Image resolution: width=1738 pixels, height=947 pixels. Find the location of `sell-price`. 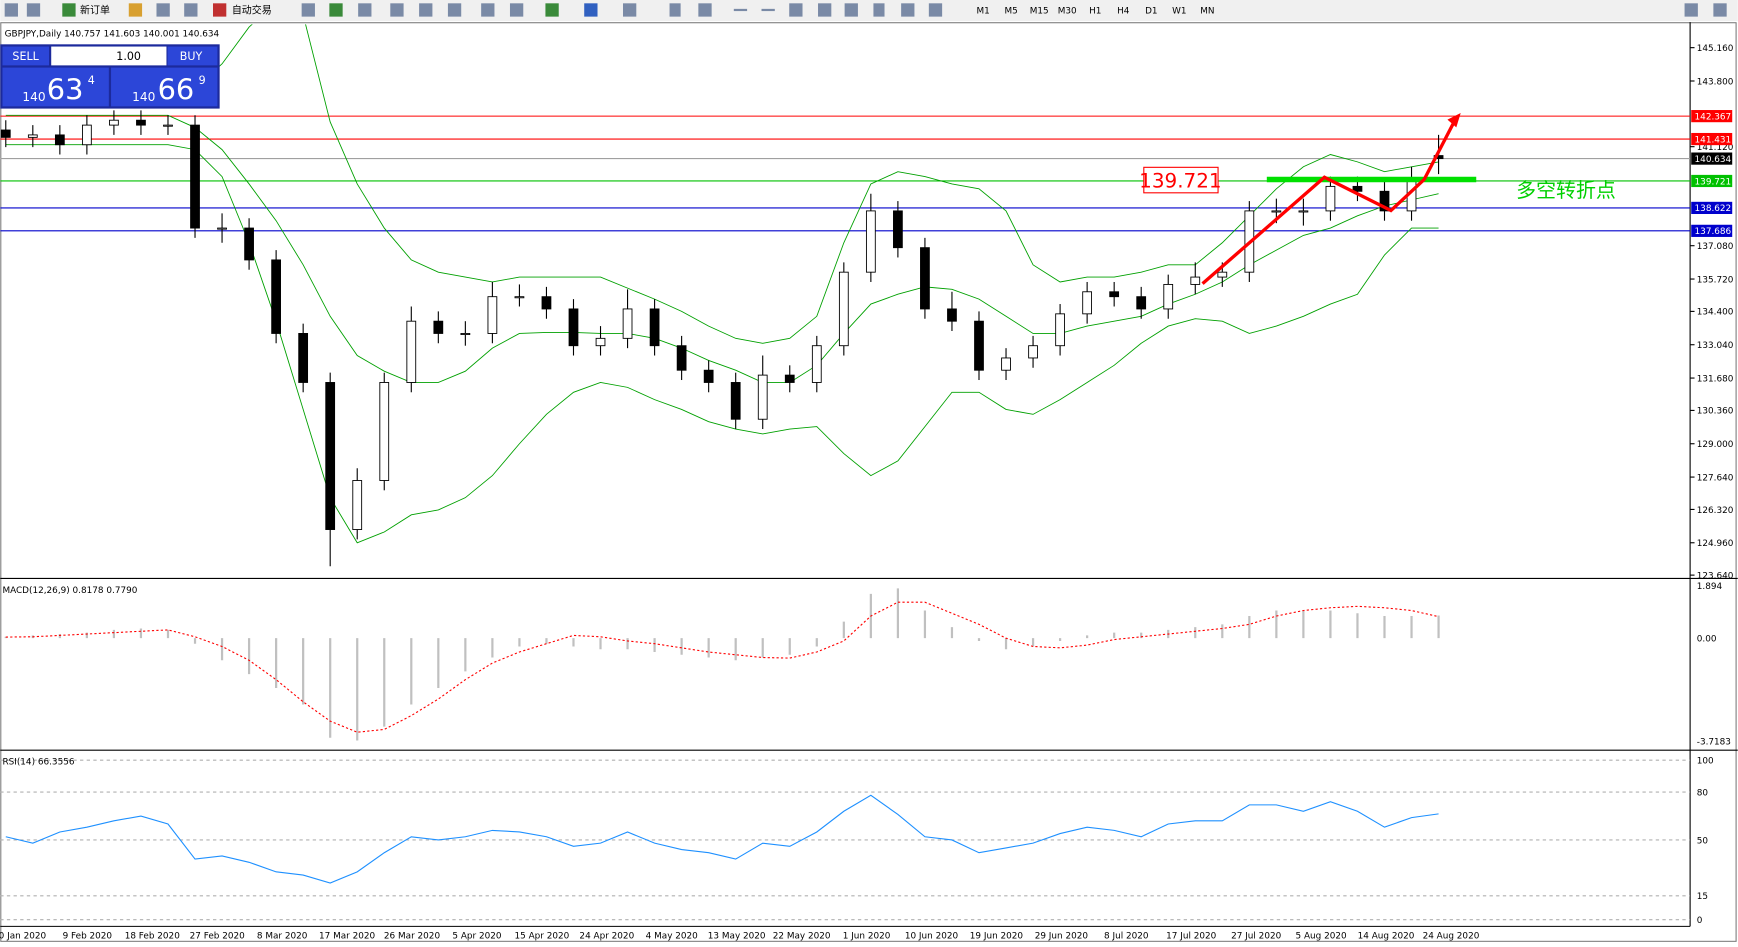

sell-price is located at coordinates (55, 87).